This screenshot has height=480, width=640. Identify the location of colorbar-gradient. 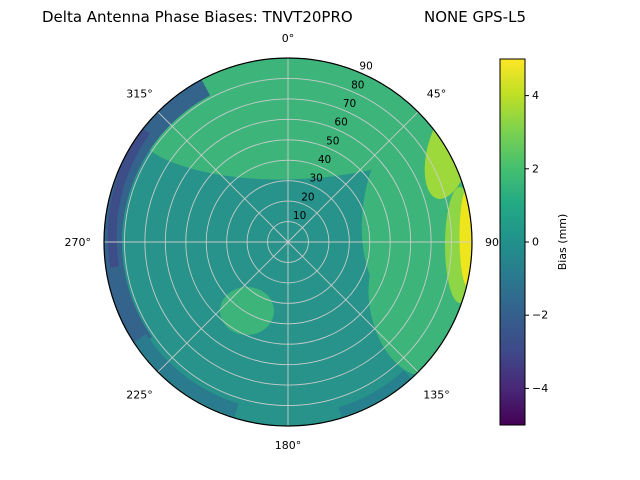
(512, 242).